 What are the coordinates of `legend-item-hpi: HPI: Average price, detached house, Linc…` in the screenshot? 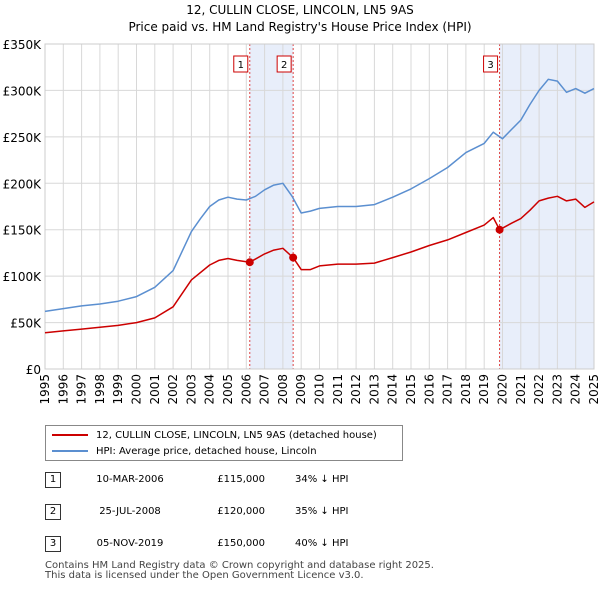 It's located at (184, 452).